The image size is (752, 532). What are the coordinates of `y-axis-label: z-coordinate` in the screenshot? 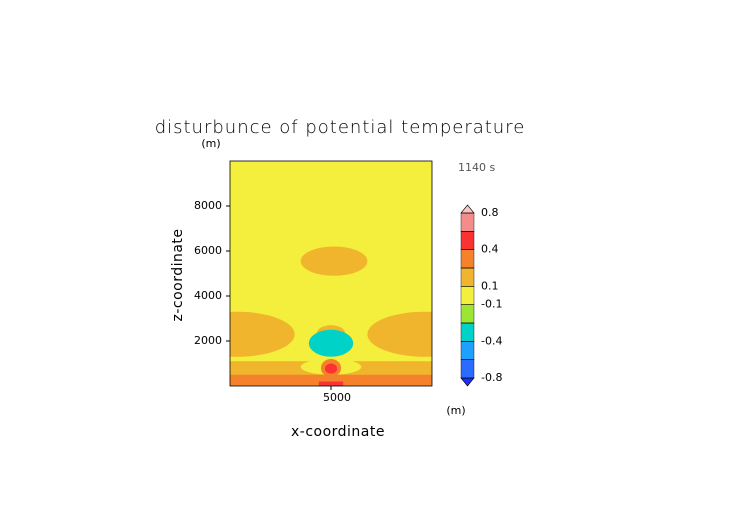 It's located at (178, 274).